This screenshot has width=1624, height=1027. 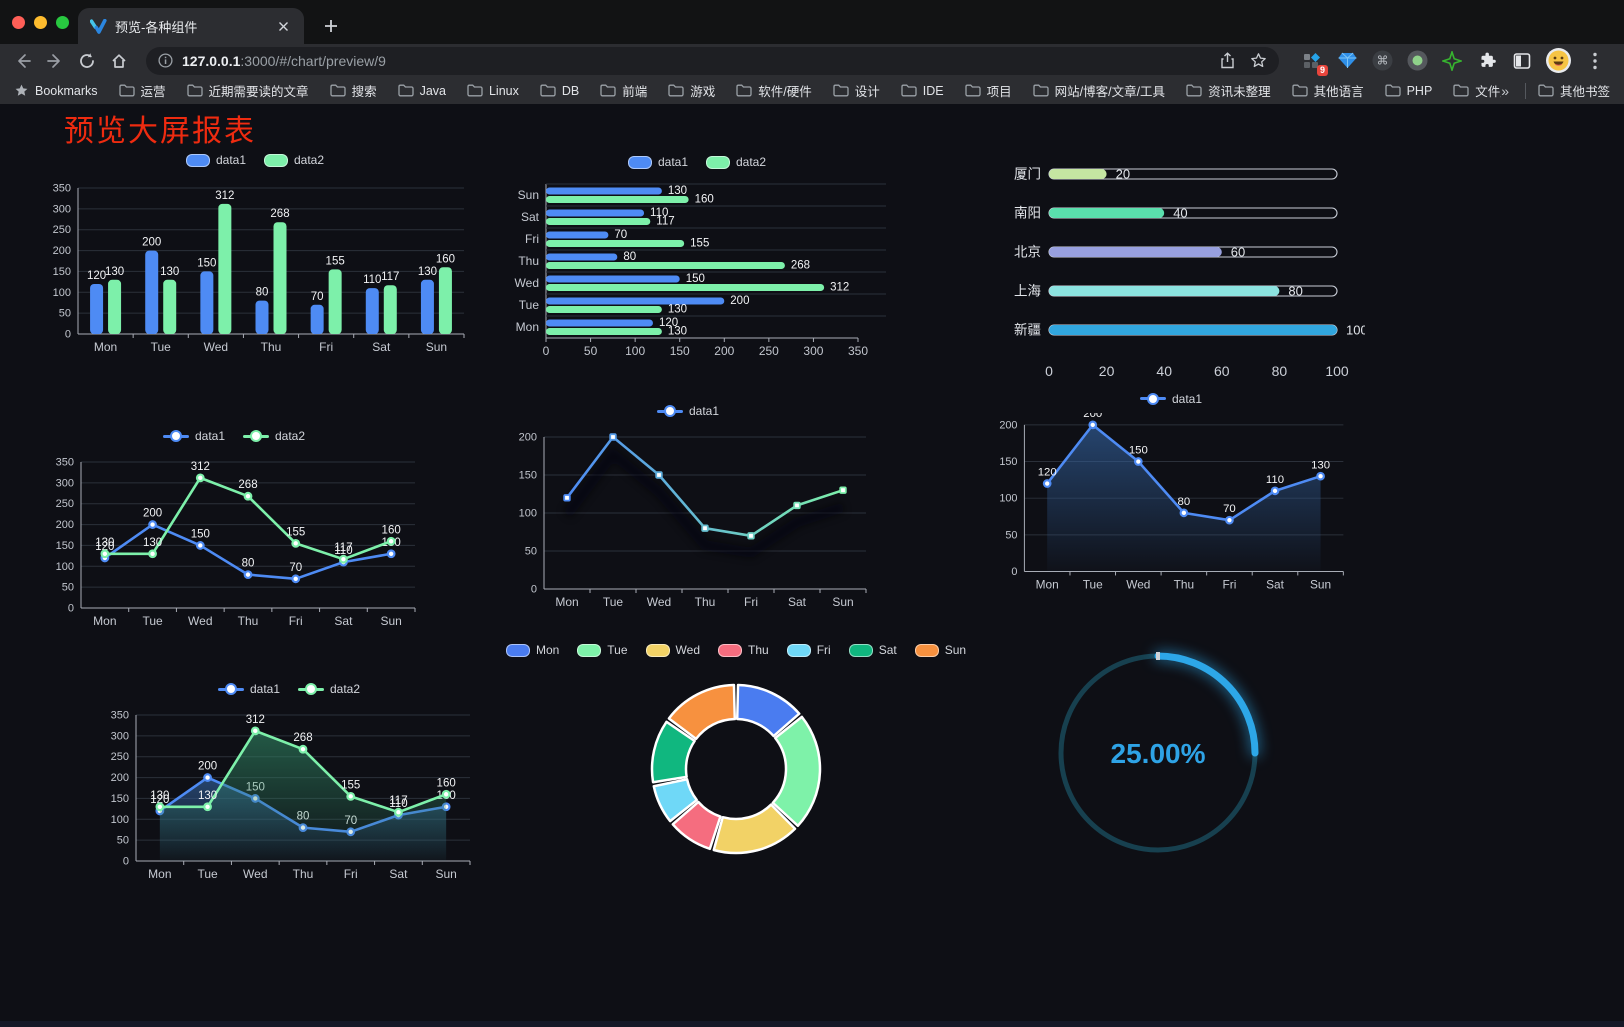 What do you see at coordinates (1228, 90) in the screenshot?
I see `bookmark-folder: 资讯未整理` at bounding box center [1228, 90].